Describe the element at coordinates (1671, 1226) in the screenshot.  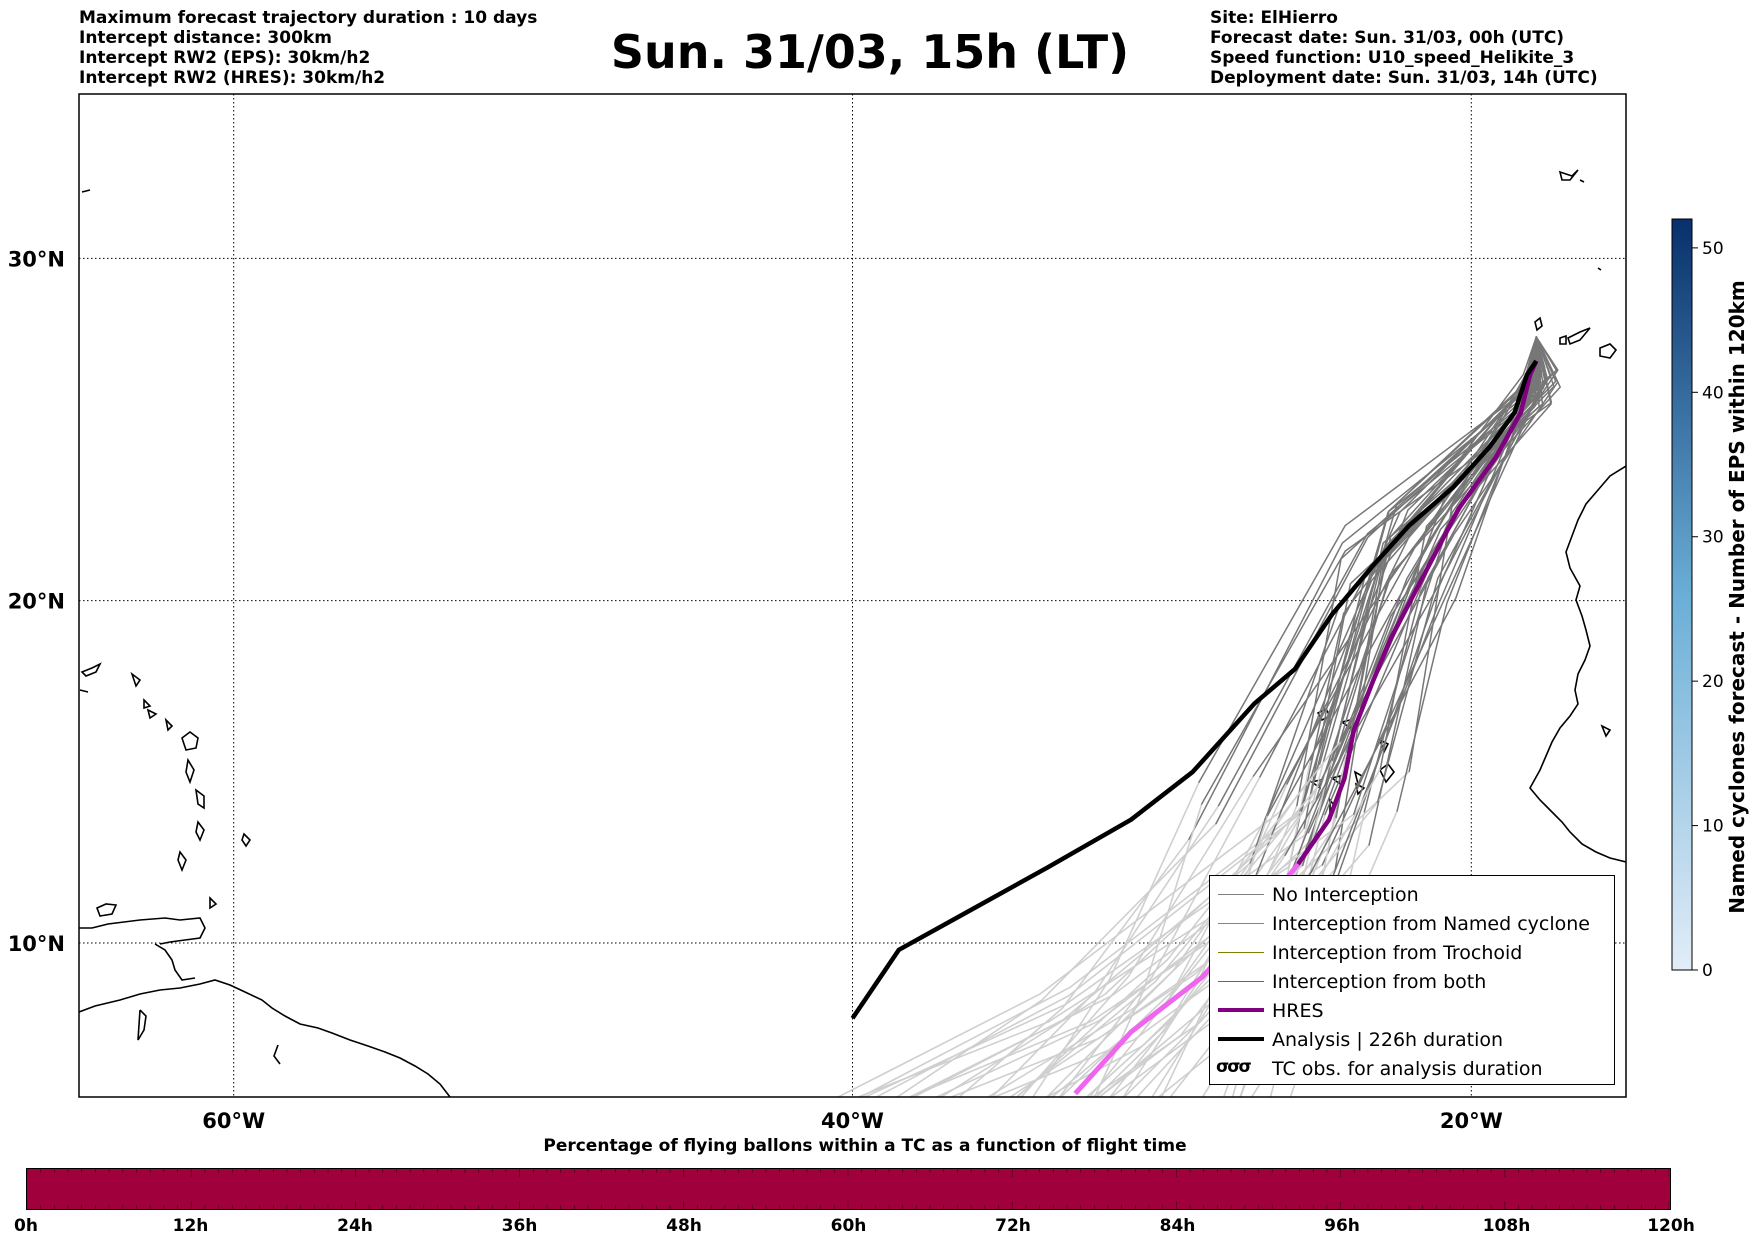
I see `flight-time-tick-label: 120h` at that location.